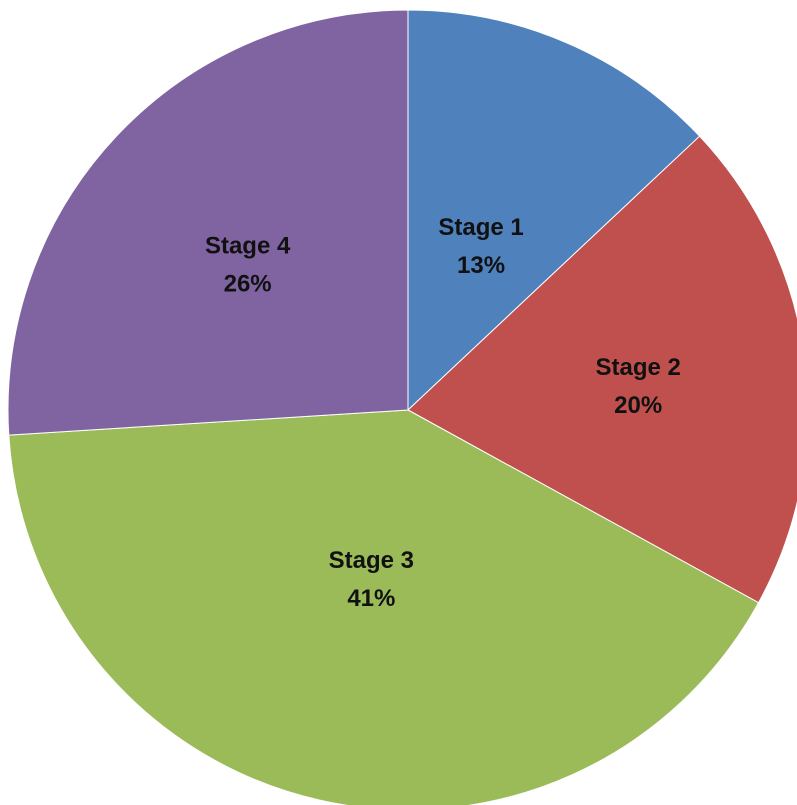 This screenshot has width=797, height=805. What do you see at coordinates (371, 598) in the screenshot?
I see `slice-percent-label: 41%` at bounding box center [371, 598].